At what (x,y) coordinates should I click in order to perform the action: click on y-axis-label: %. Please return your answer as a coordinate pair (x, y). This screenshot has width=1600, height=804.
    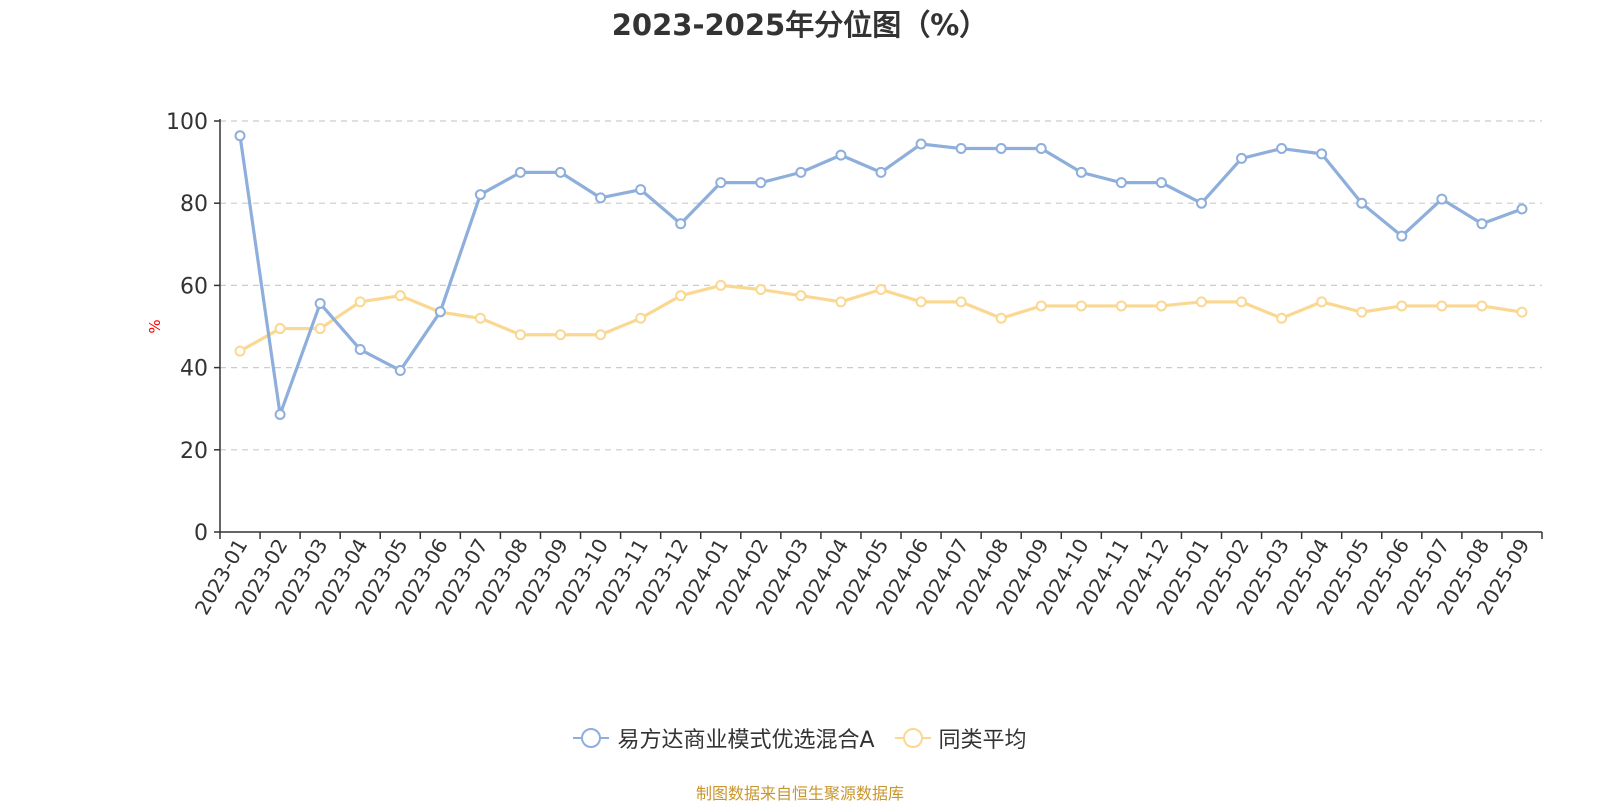
    Looking at the image, I should click on (155, 326).